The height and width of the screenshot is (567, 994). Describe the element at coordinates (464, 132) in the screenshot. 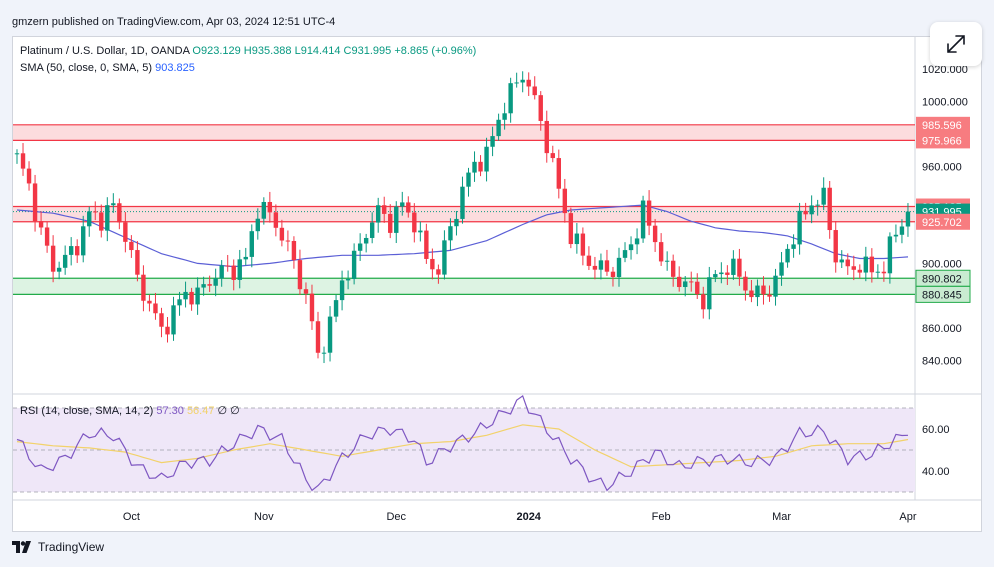

I see `zone-resistance-upper` at that location.